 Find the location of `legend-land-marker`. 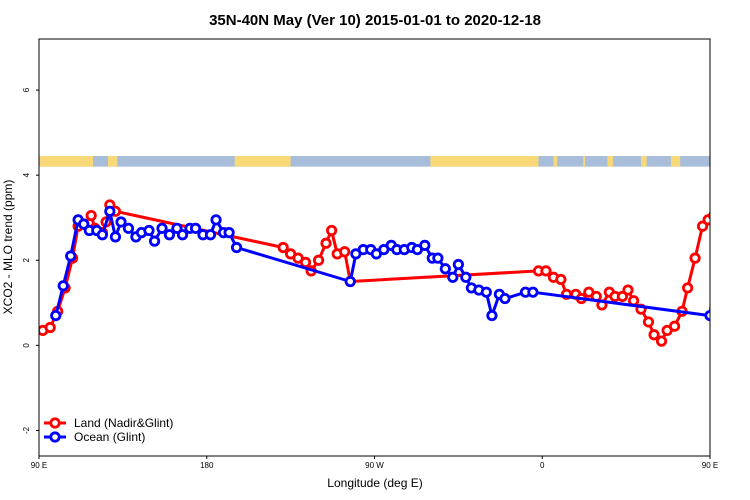

legend-land-marker is located at coordinates (55, 423).